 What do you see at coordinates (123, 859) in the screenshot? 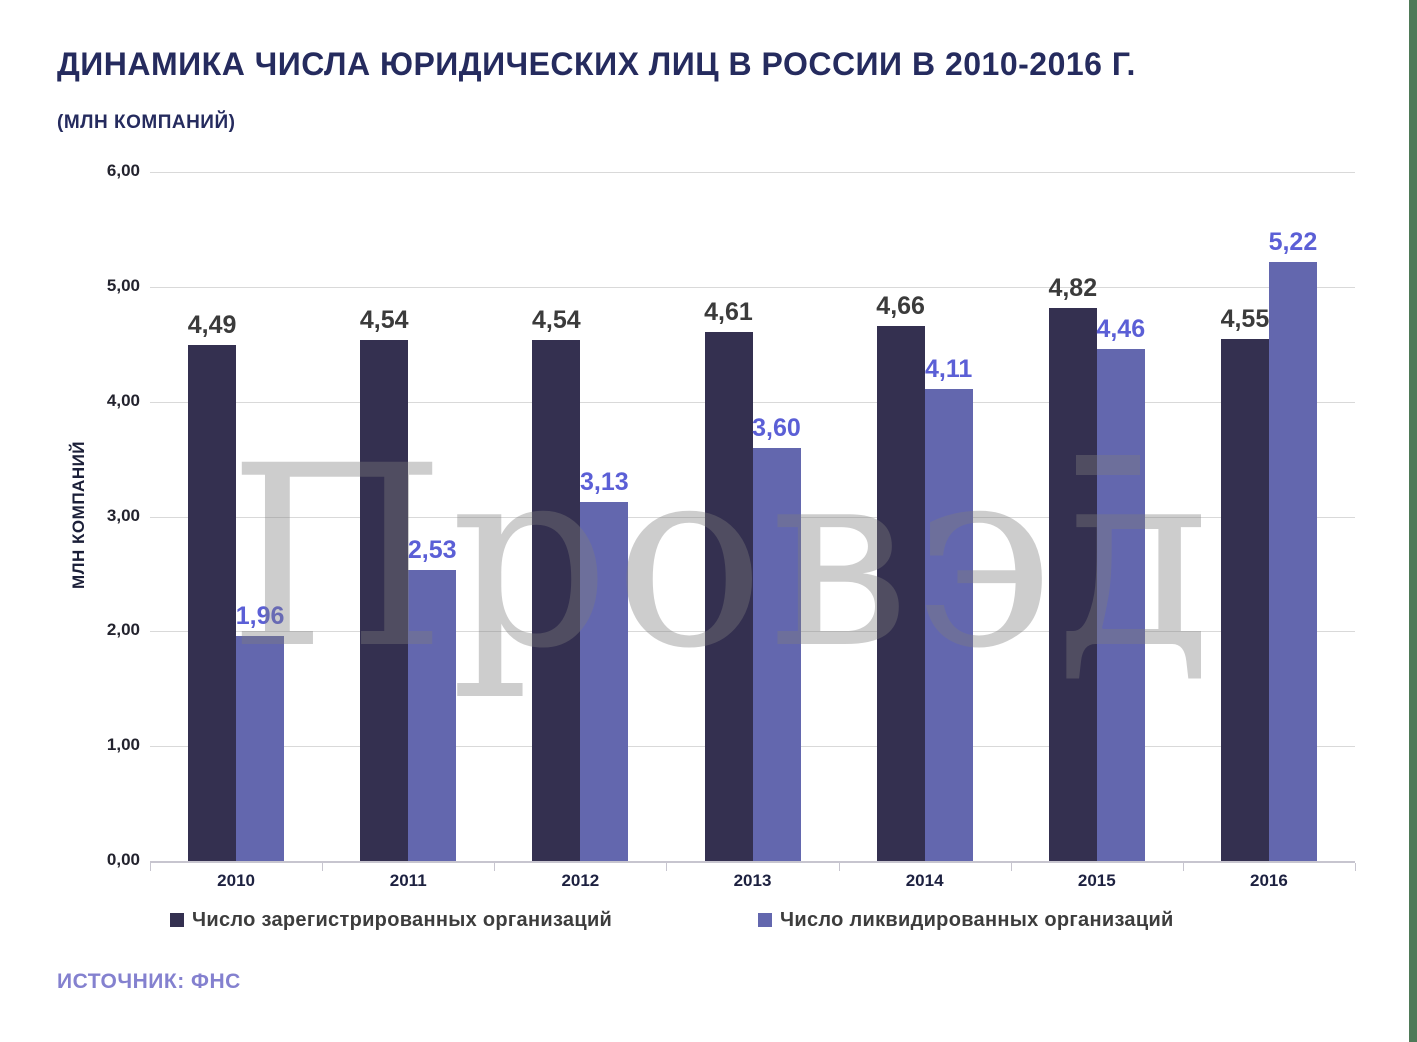
I see `y-tick-label: 0,00` at bounding box center [123, 859].